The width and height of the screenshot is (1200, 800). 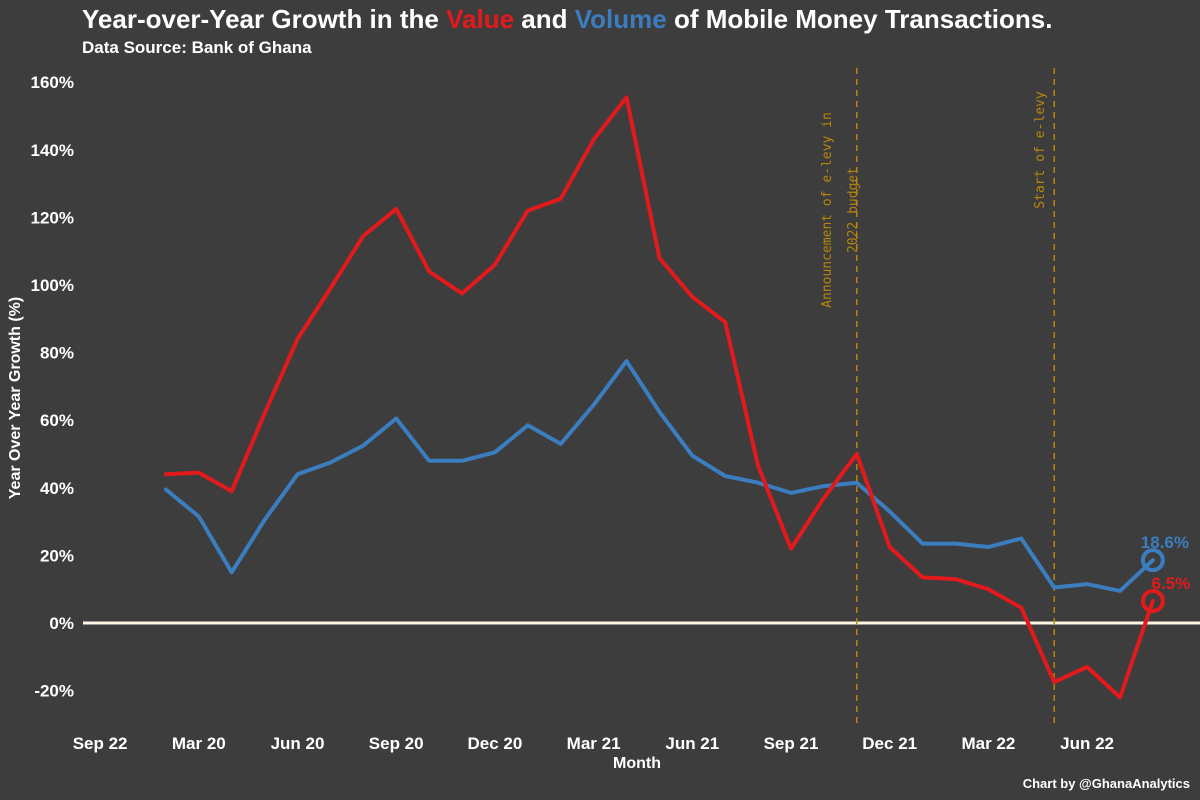 I want to click on y-axis-title: Year Over Year Growth (%), so click(x=15, y=398).